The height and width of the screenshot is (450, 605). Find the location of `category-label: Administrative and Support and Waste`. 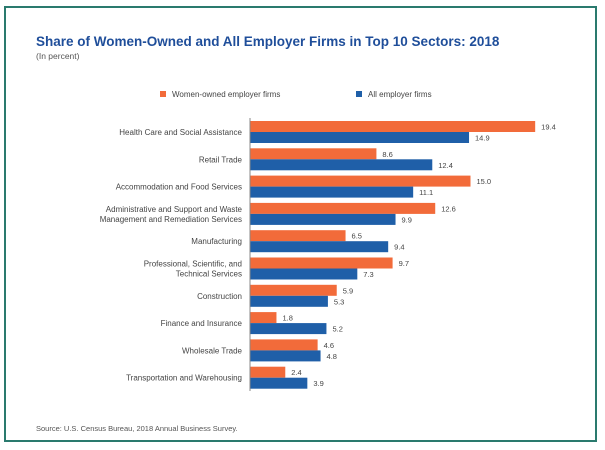

category-label: Administrative and Support and Waste is located at coordinates (174, 209).